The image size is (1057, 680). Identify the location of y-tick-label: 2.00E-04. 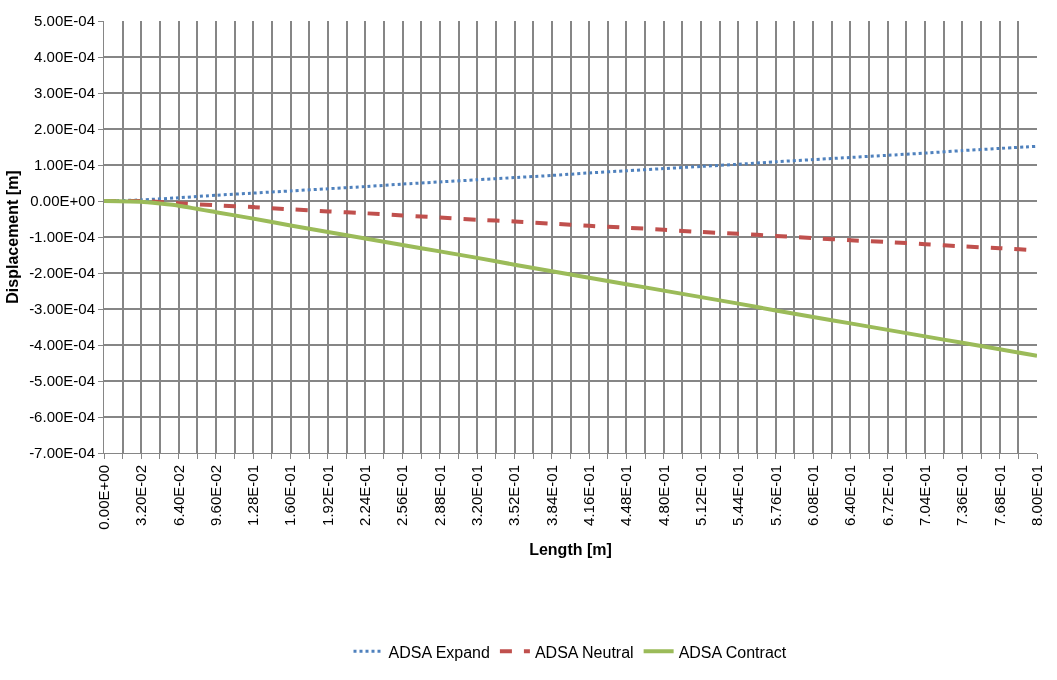
(64, 129).